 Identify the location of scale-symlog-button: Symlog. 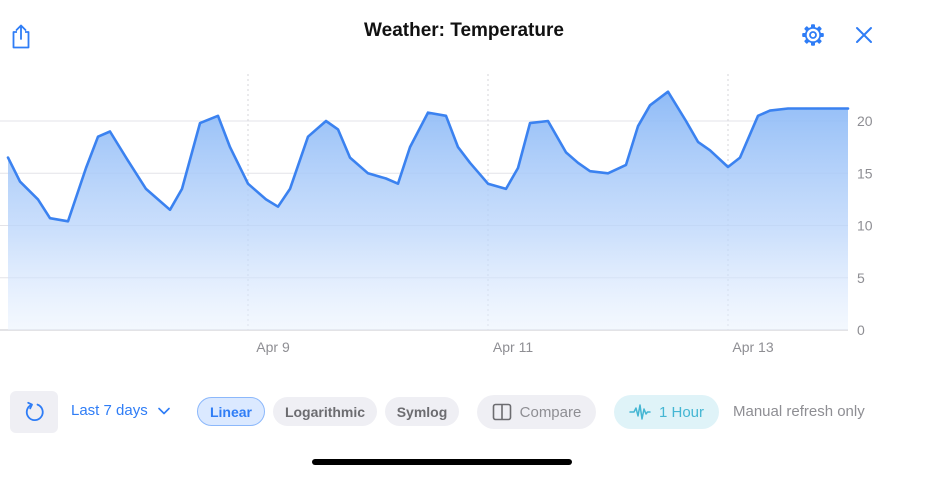
(422, 411).